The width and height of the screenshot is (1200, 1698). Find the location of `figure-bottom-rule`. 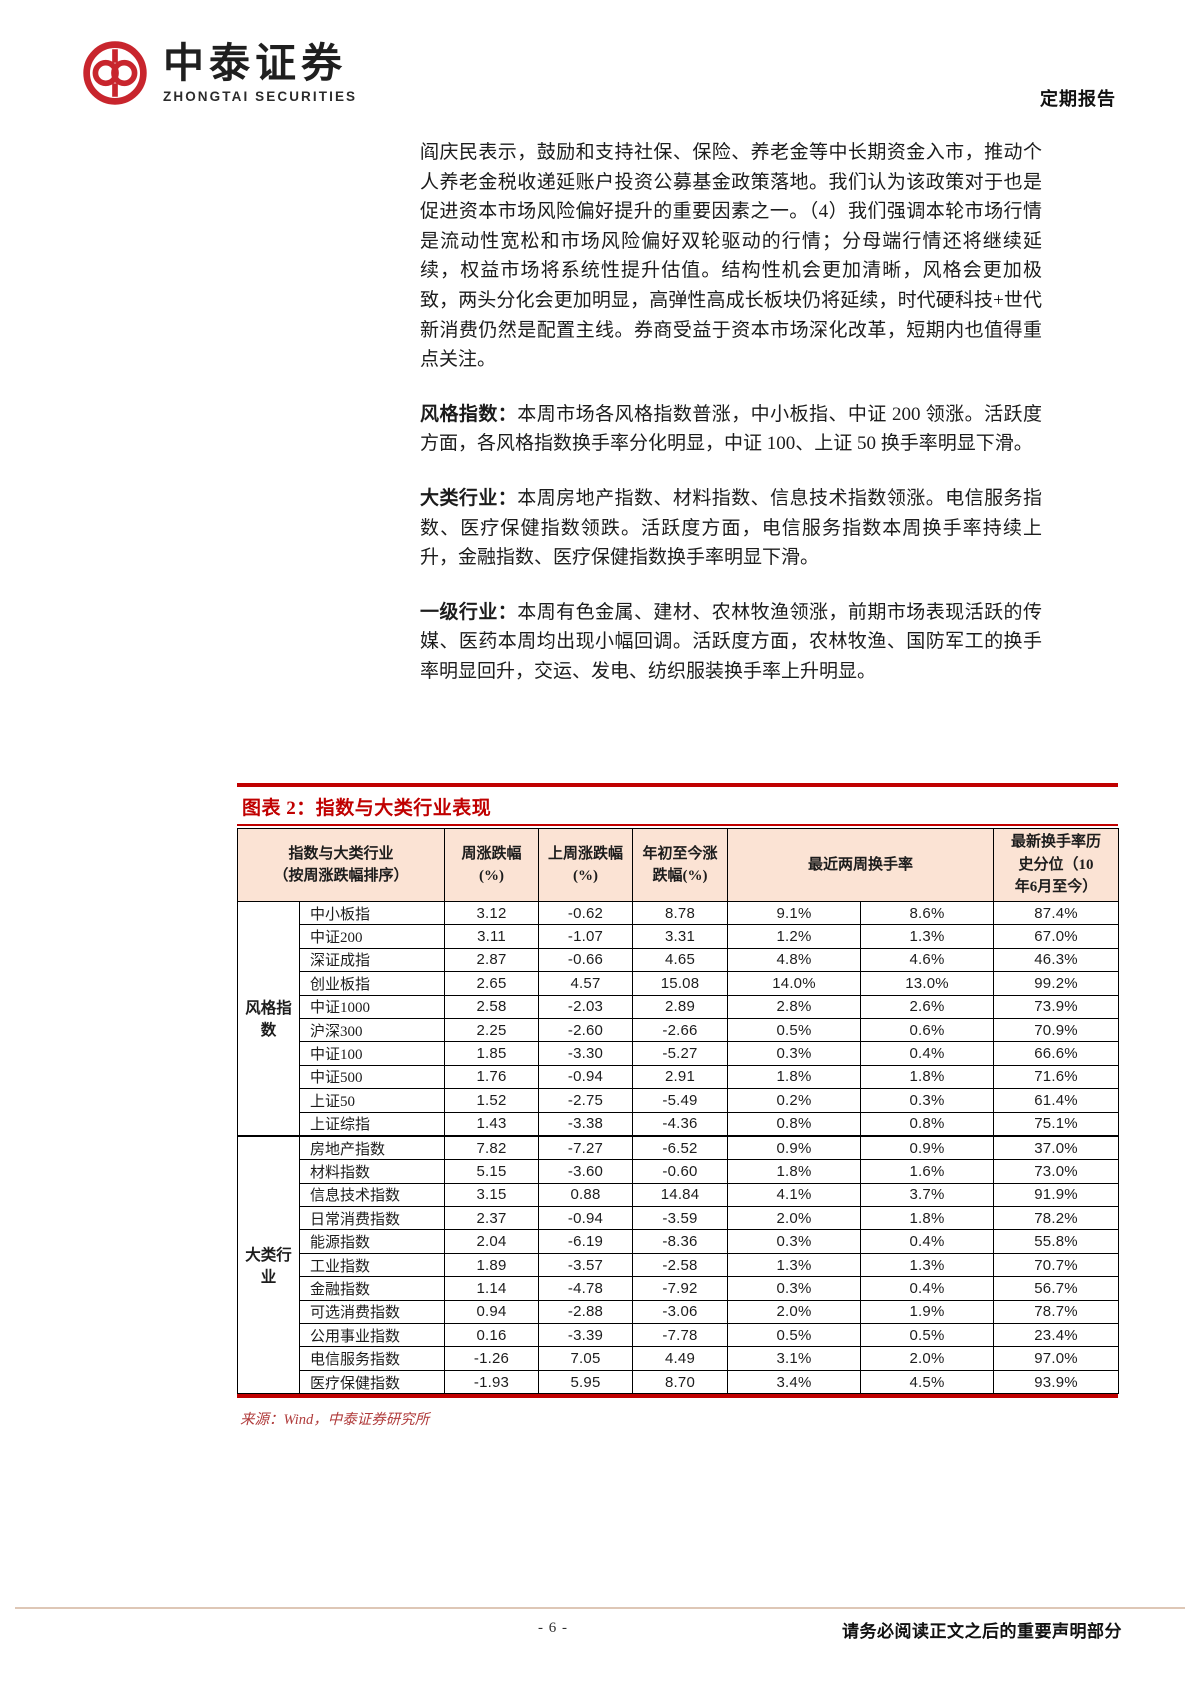

figure-bottom-rule is located at coordinates (677, 1396).